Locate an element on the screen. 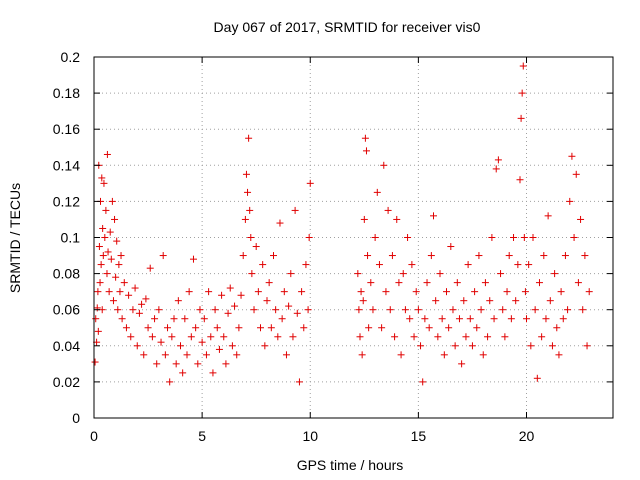 The image size is (640, 480). y-tick-label: 0.2 is located at coordinates (71, 57).